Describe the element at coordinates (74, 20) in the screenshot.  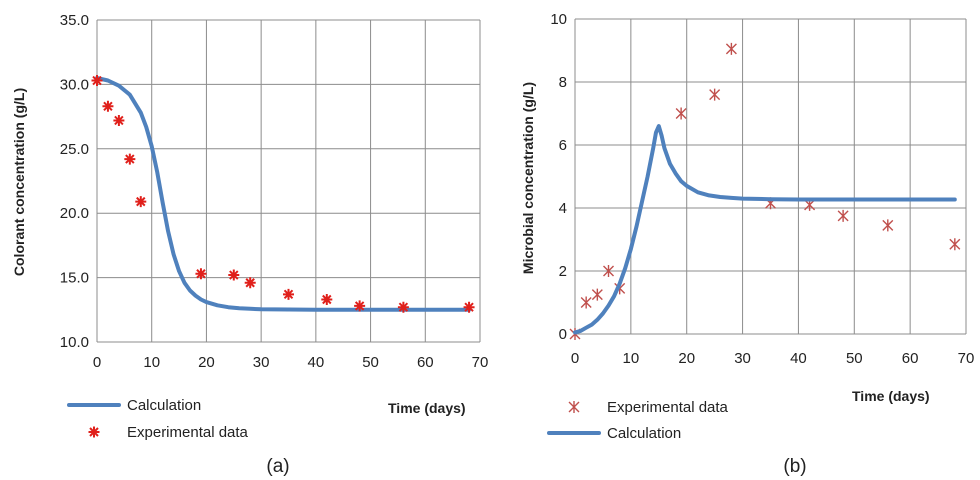
I see `a-y-tick-5: 35.0` at that location.